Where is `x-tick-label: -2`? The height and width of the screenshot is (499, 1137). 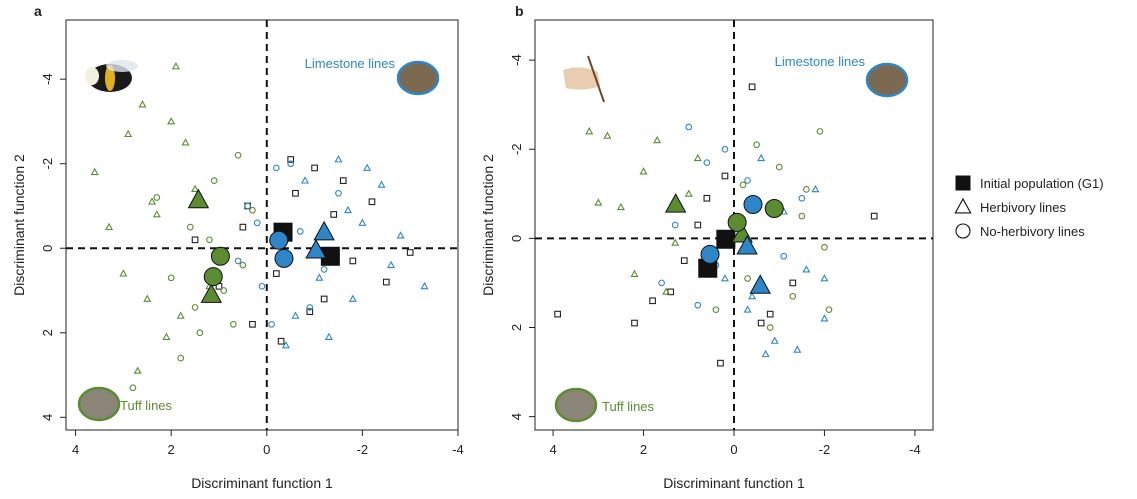
x-tick-label: -2 is located at coordinates (825, 449).